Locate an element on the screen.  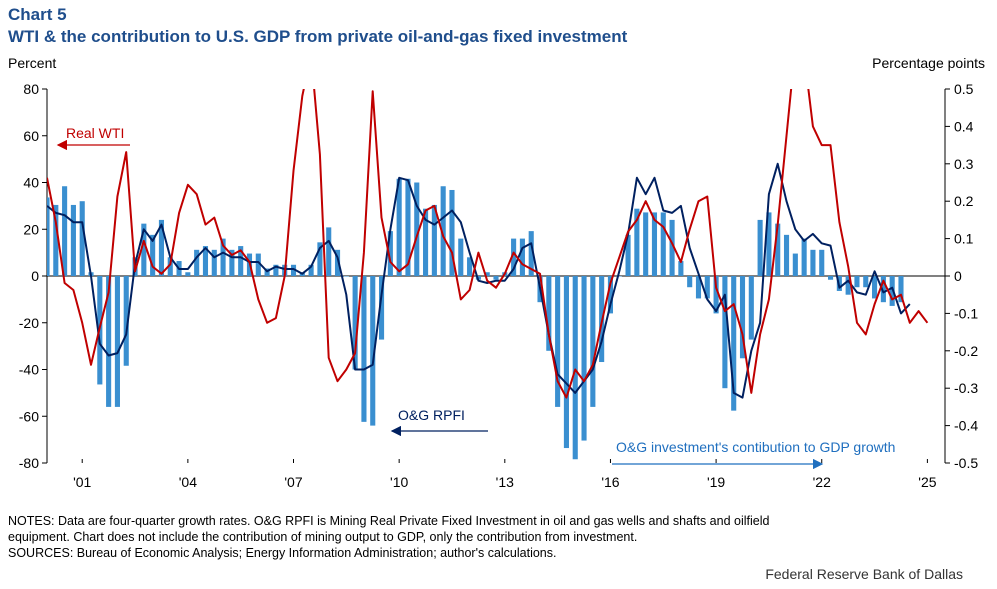
left-axis-tick-label: -60 is located at coordinates (29, 416).